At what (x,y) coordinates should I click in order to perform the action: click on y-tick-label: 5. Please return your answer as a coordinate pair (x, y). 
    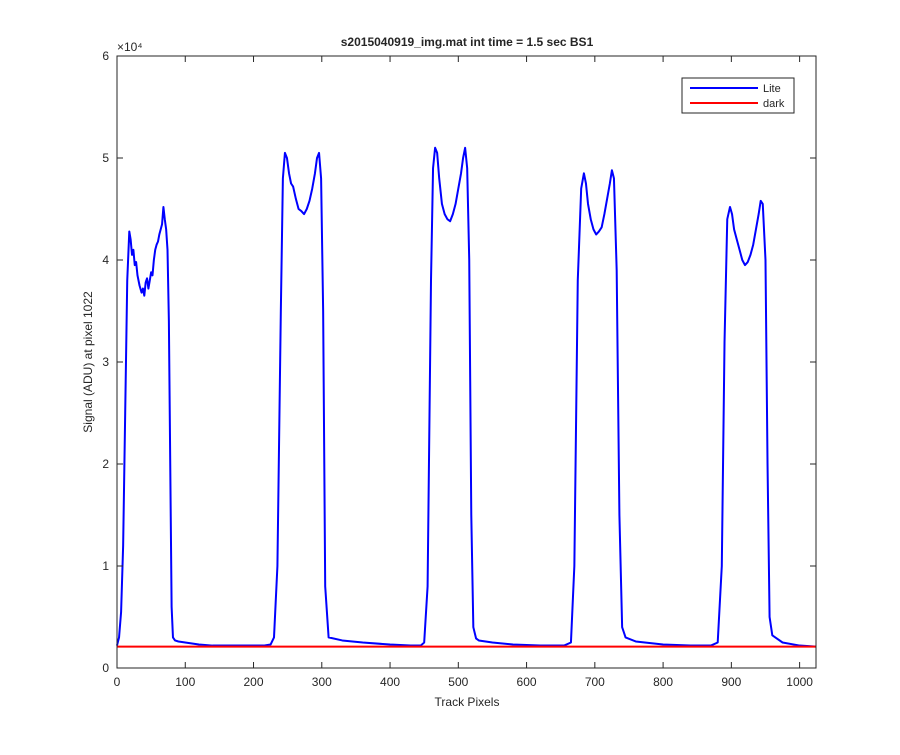
    Looking at the image, I should click on (105, 158).